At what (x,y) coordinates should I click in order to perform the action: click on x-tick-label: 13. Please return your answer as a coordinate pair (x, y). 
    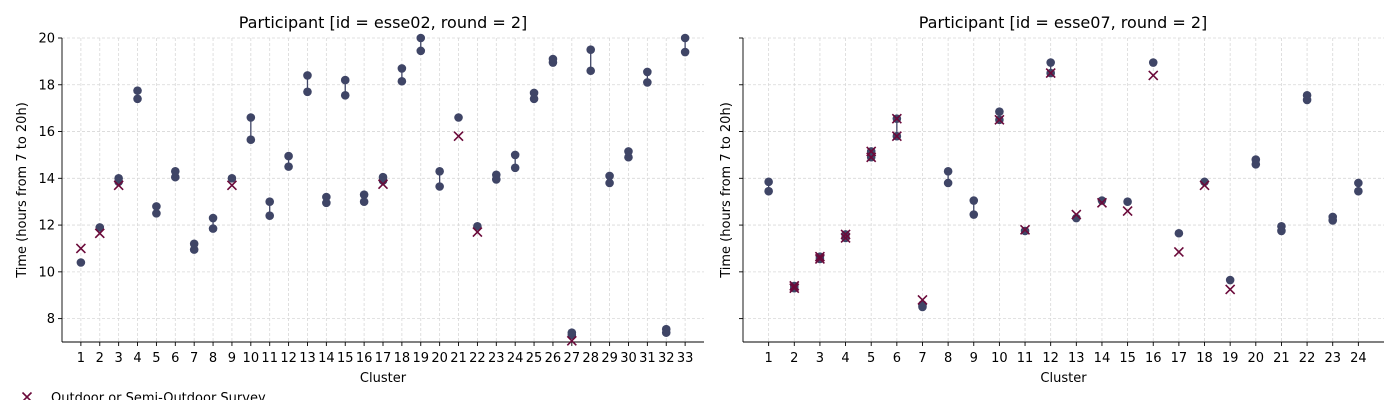
    Looking at the image, I should click on (307, 358).